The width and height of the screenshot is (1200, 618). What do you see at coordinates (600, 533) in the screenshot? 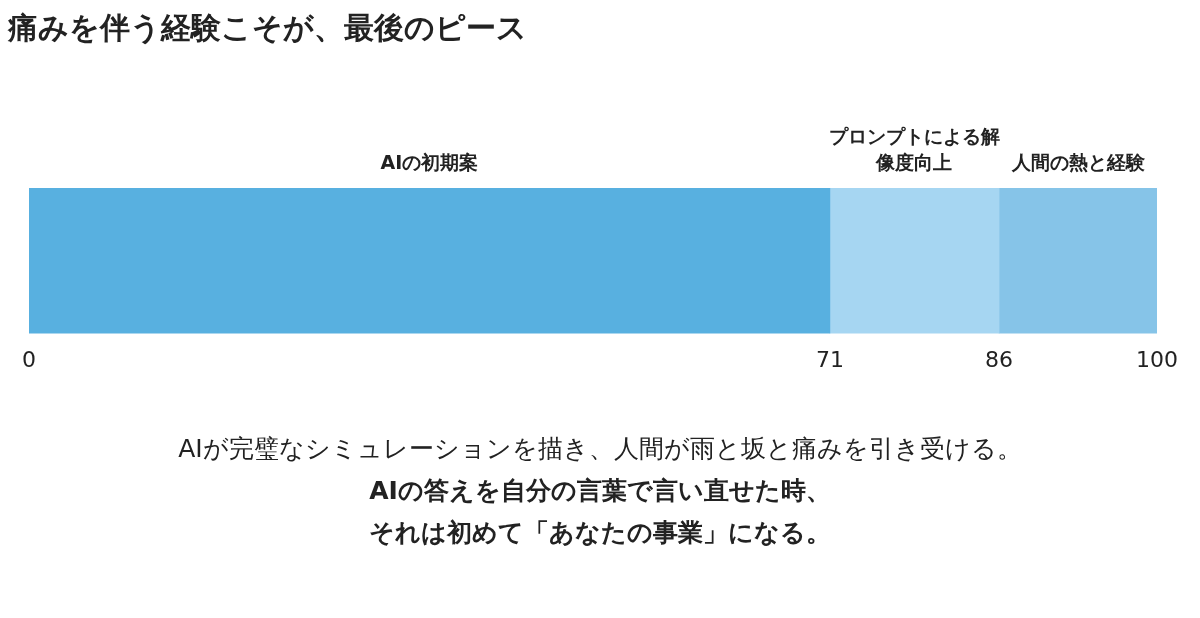
I see `text: それは初めて「あなたの事業」になる。` at bounding box center [600, 533].